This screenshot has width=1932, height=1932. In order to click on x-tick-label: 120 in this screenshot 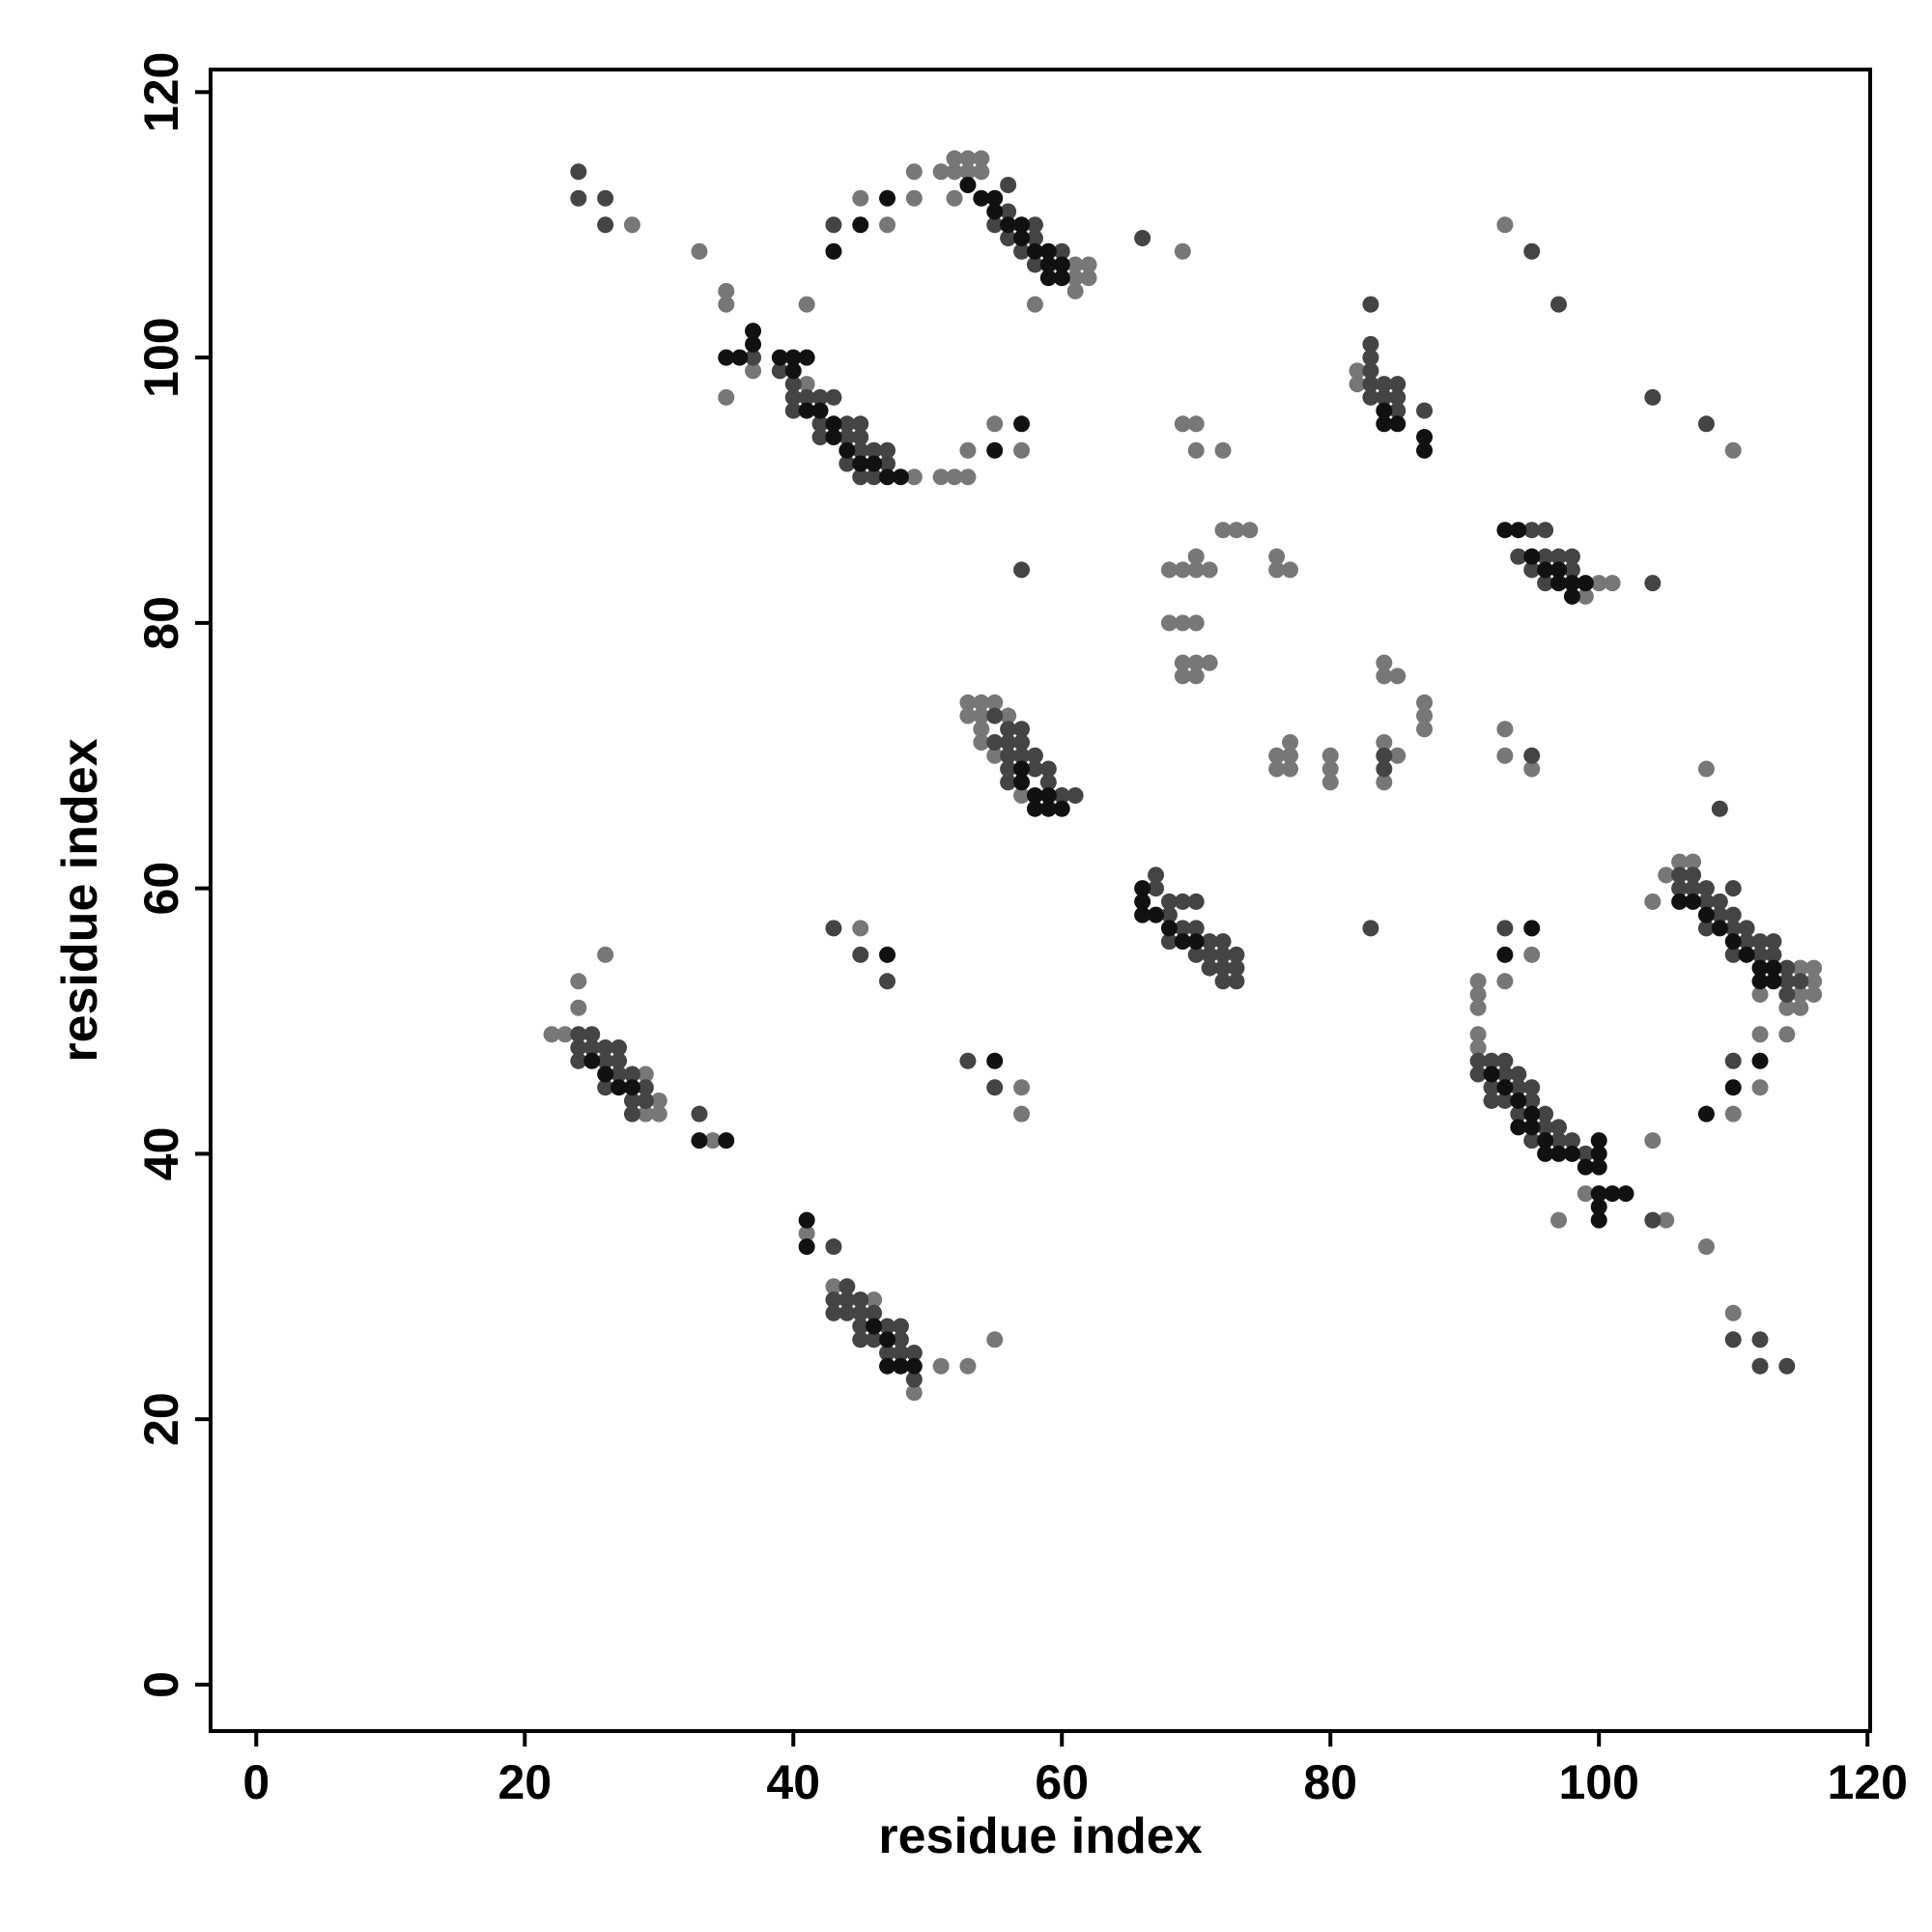, I will do `click(1868, 1782)`.